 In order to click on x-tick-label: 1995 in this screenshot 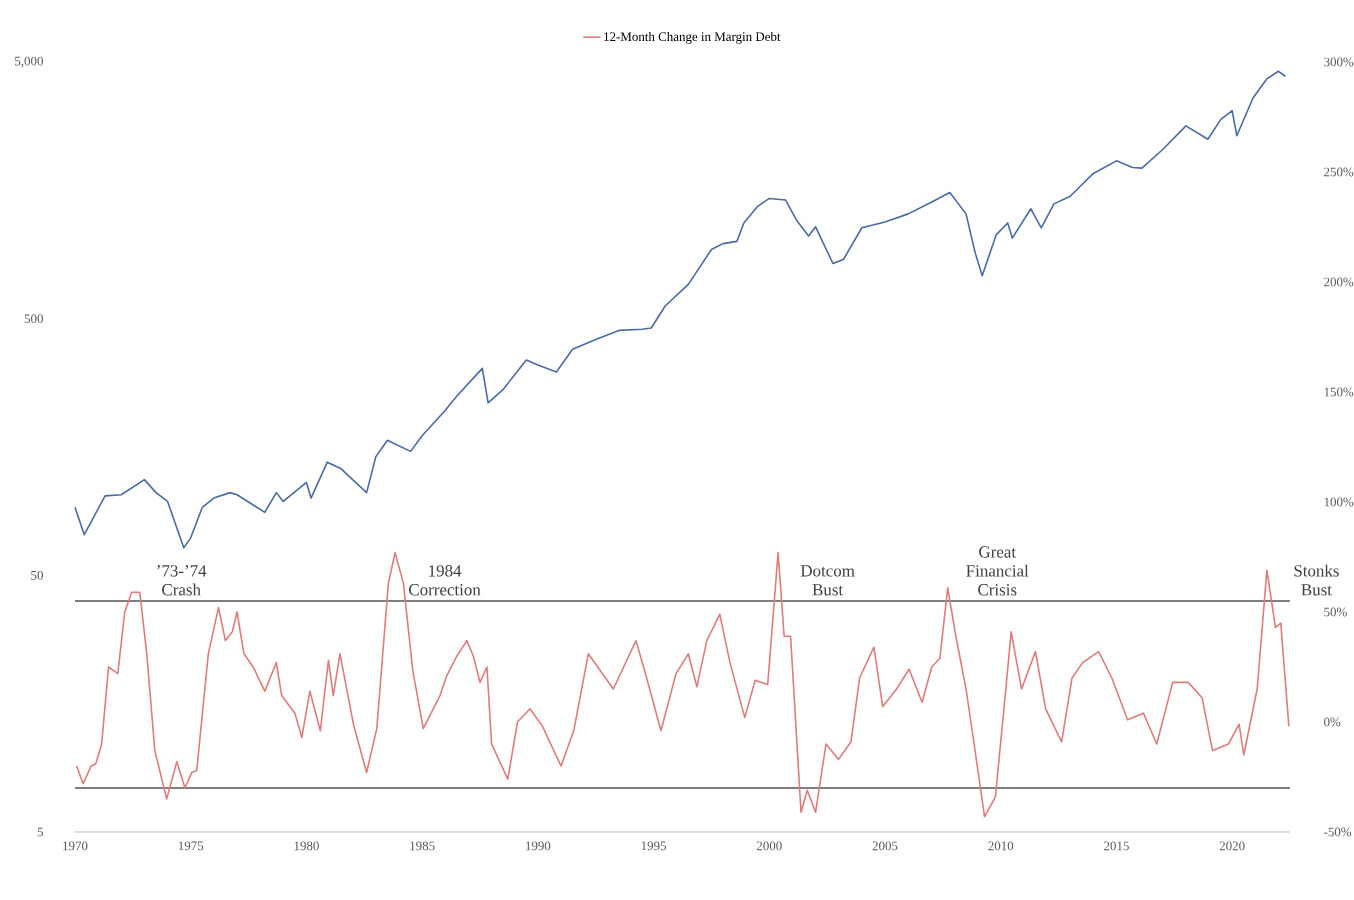, I will do `click(654, 846)`.